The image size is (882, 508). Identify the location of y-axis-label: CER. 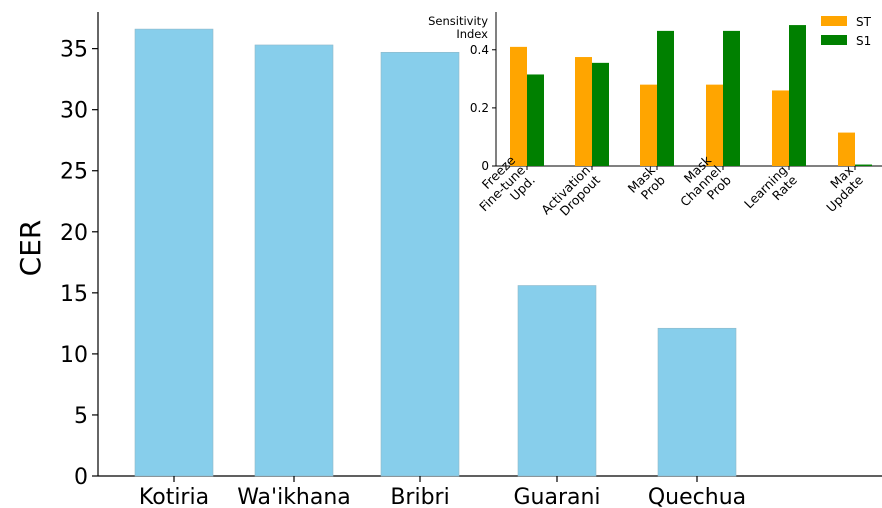
(30, 248).